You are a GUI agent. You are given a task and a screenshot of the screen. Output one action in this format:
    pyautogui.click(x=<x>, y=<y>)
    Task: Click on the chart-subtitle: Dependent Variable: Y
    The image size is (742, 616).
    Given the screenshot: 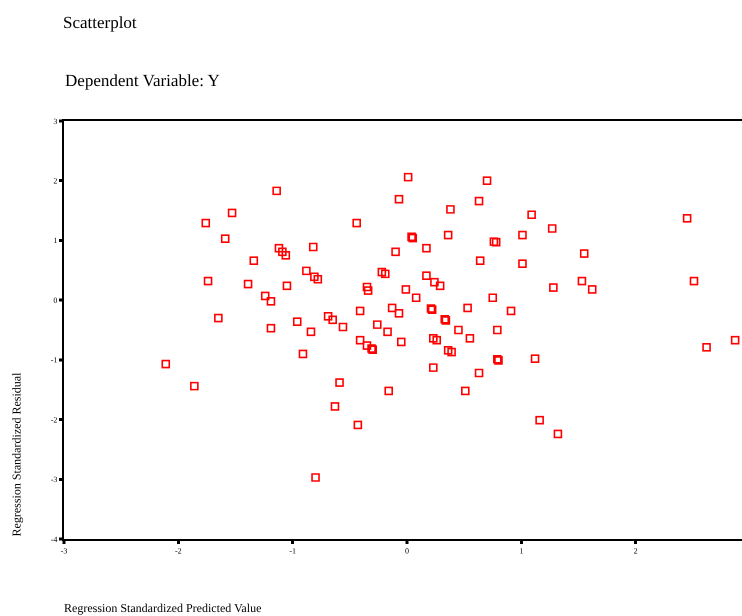 What is the action you would take?
    pyautogui.click(x=142, y=80)
    